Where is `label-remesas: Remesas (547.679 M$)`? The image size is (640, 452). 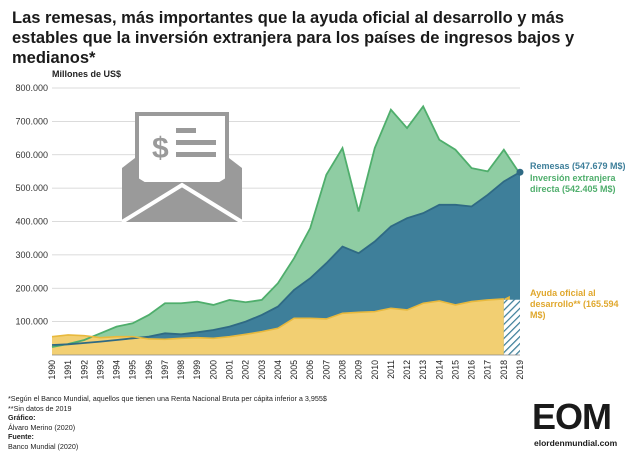 label-remesas: Remesas (547.679 M$) is located at coordinates (578, 166).